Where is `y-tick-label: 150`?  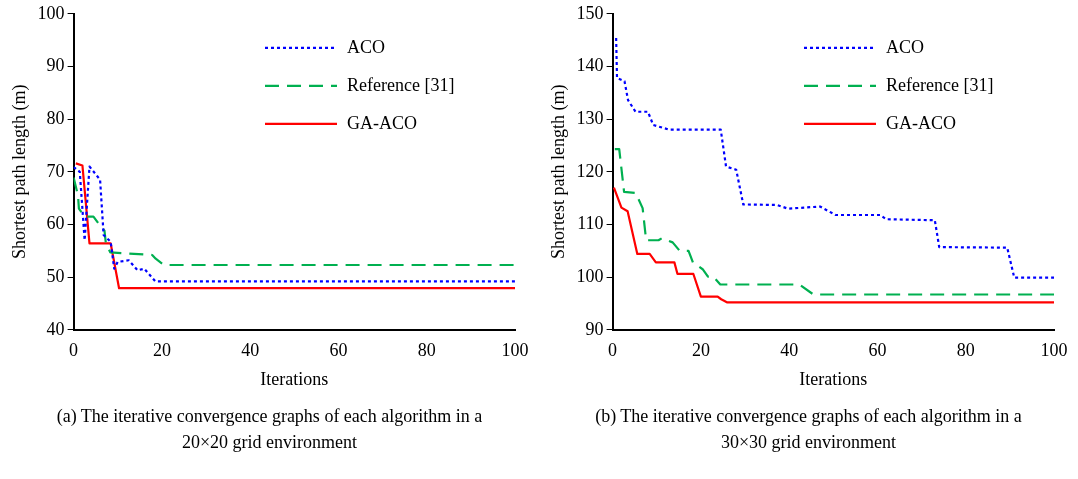
y-tick-label: 150 is located at coordinates (590, 12).